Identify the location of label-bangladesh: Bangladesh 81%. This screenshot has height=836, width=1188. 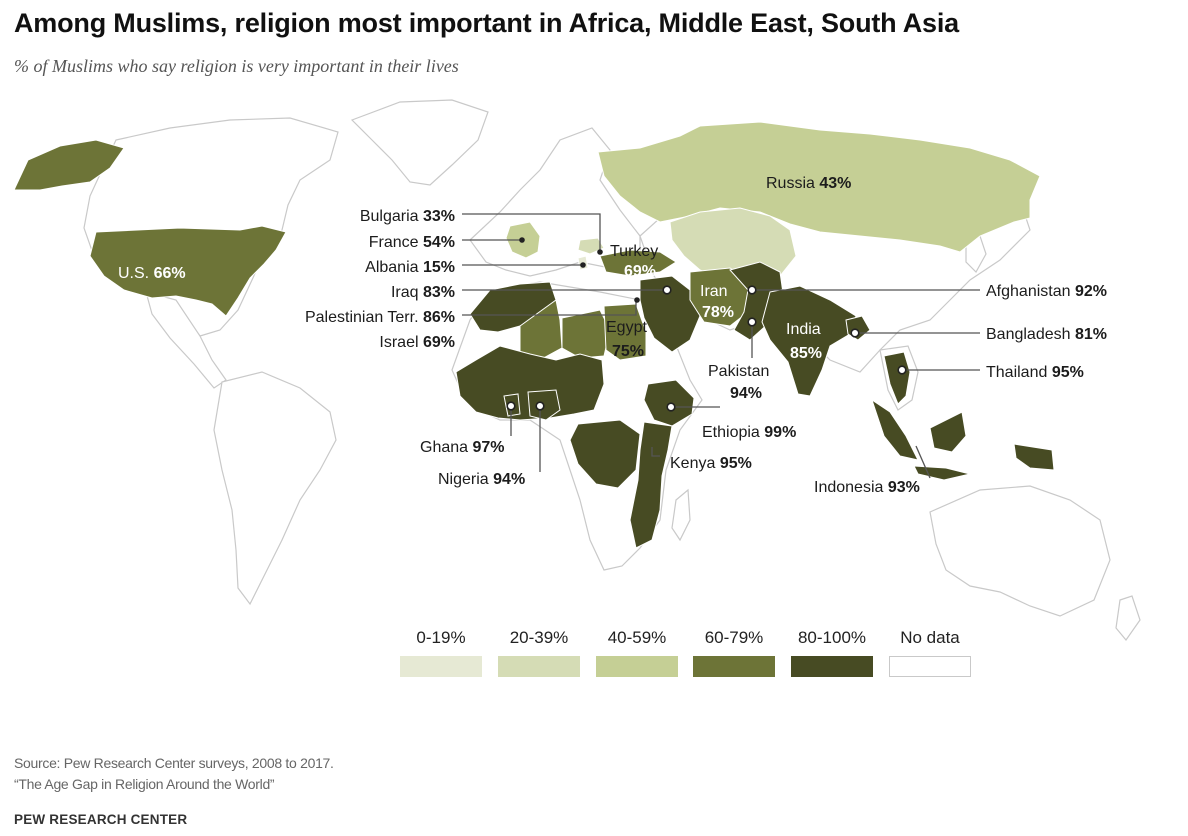
(1046, 334).